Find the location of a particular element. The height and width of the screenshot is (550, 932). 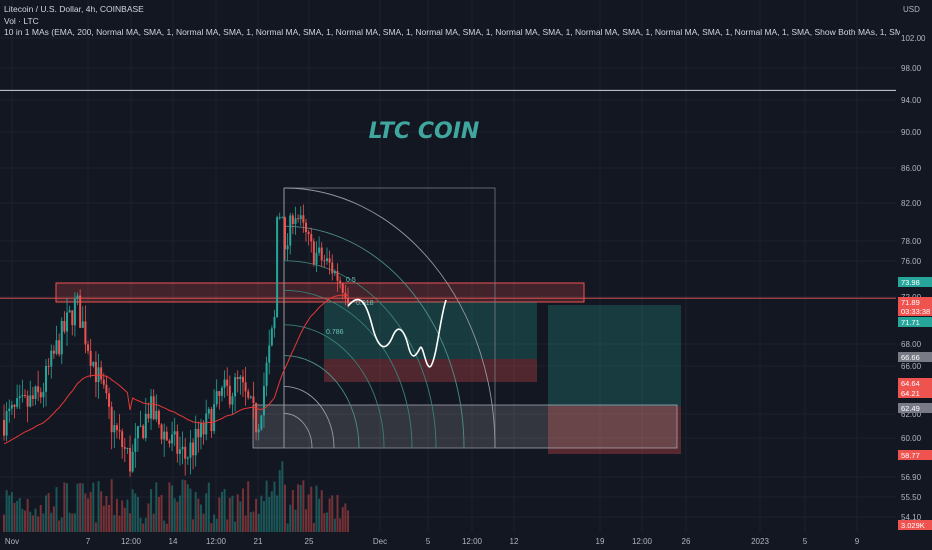

price-tag: 62.49 is located at coordinates (910, 408).